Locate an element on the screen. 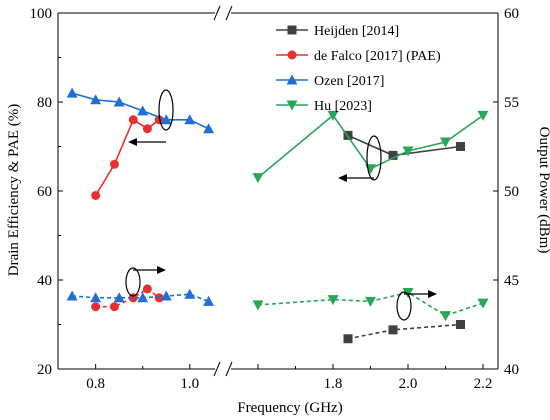 The width and height of the screenshot is (550, 420). x-tick-label: 1.0 is located at coordinates (189, 384).